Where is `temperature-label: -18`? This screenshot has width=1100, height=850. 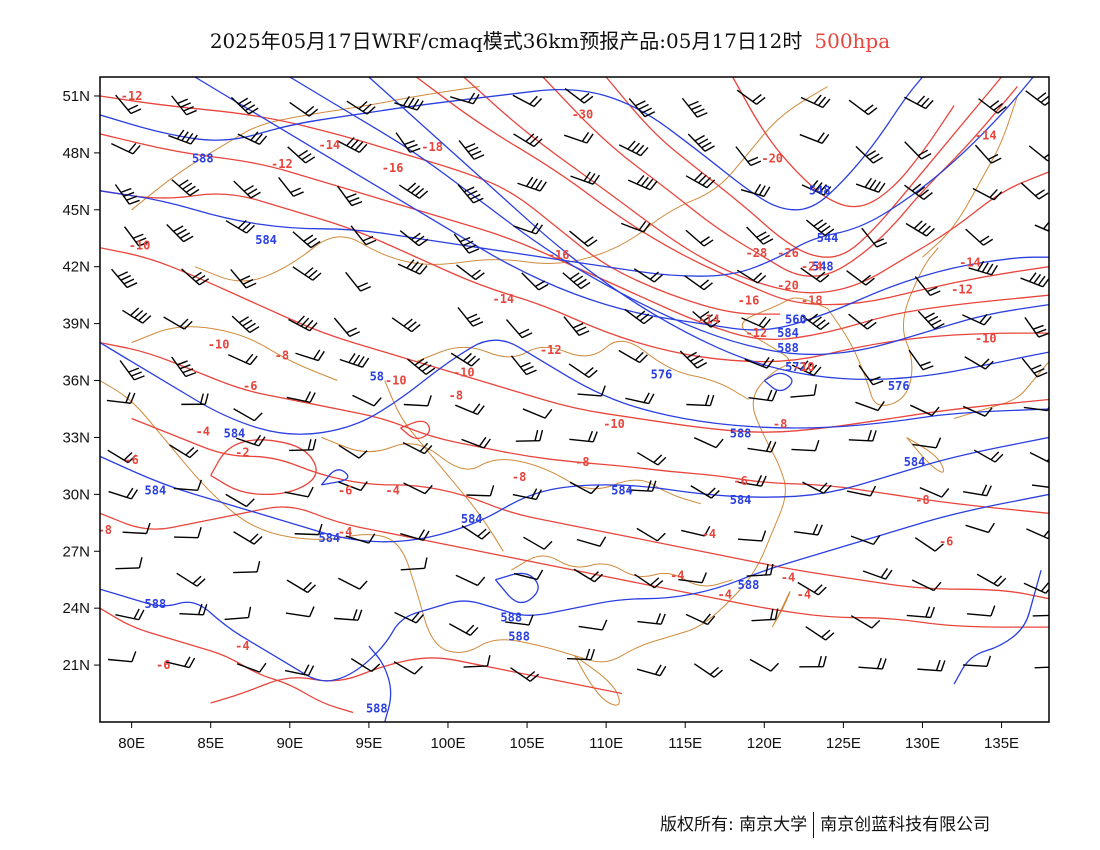 temperature-label: -18 is located at coordinates (812, 301).